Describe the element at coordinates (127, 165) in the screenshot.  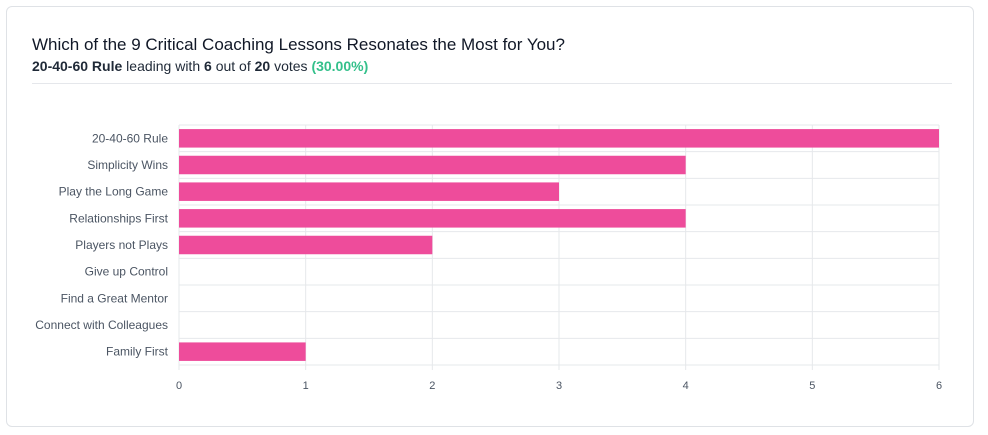
I see `category-label: Simplicity Wins` at that location.